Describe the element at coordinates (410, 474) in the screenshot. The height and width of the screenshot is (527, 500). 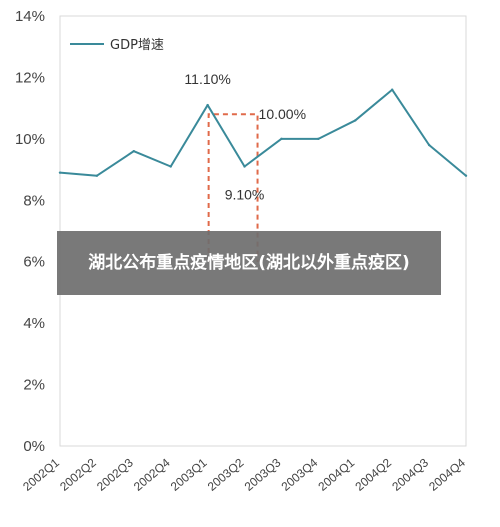
I see `x-tick-label: 2004Q3` at that location.